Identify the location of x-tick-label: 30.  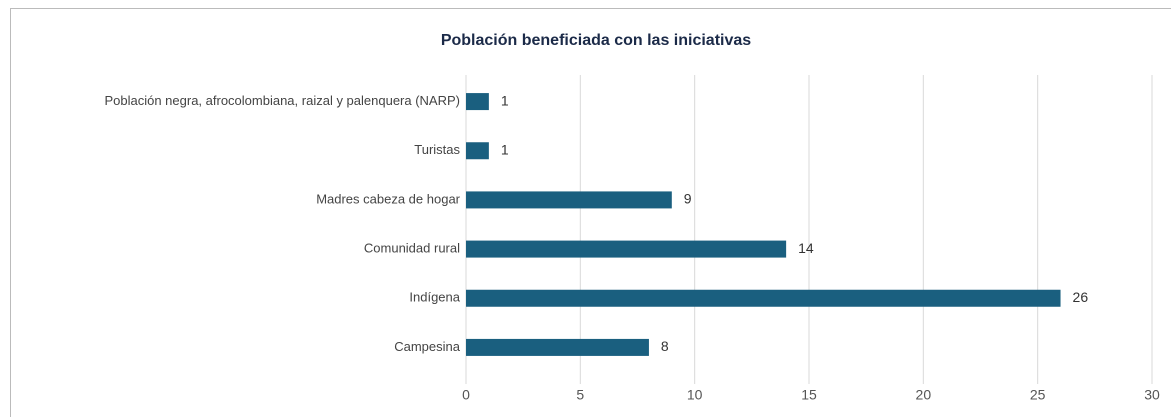
(1152, 395).